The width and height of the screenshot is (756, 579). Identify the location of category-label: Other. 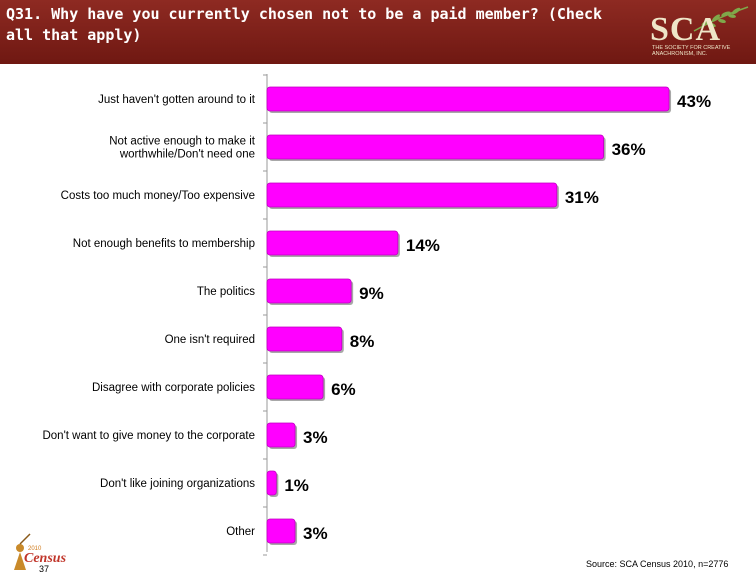
(240, 532).